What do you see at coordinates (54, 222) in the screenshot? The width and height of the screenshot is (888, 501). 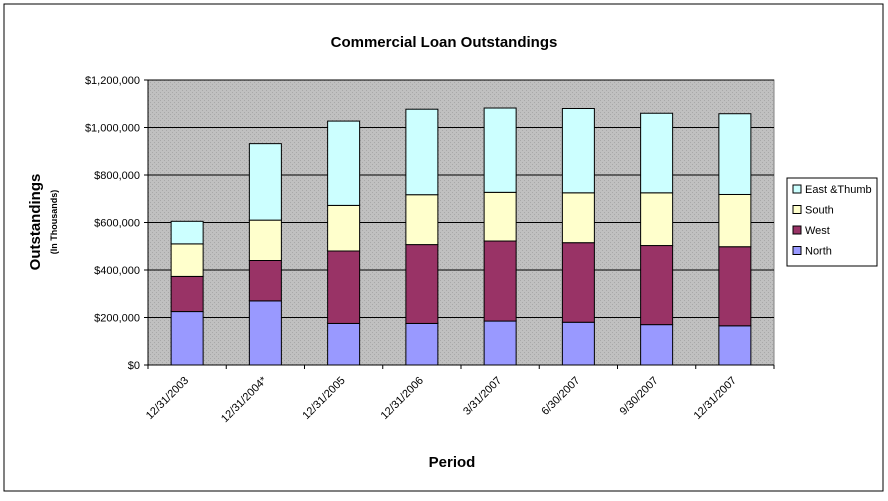 I see `y-axis-sublabel: (In Thousands)` at bounding box center [54, 222].